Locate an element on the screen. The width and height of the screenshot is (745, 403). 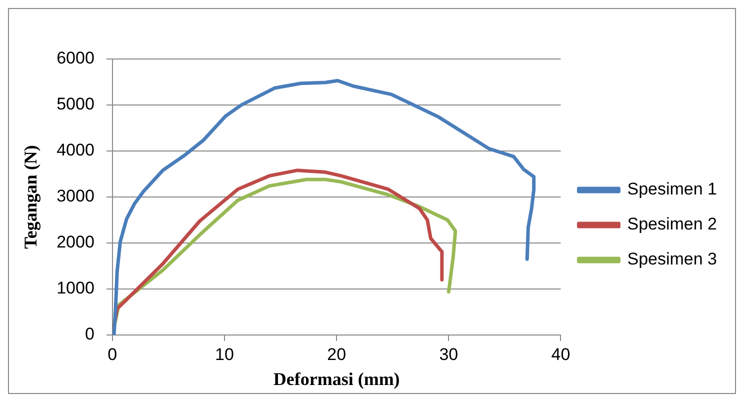
x-tick-label: 40 is located at coordinates (560, 354).